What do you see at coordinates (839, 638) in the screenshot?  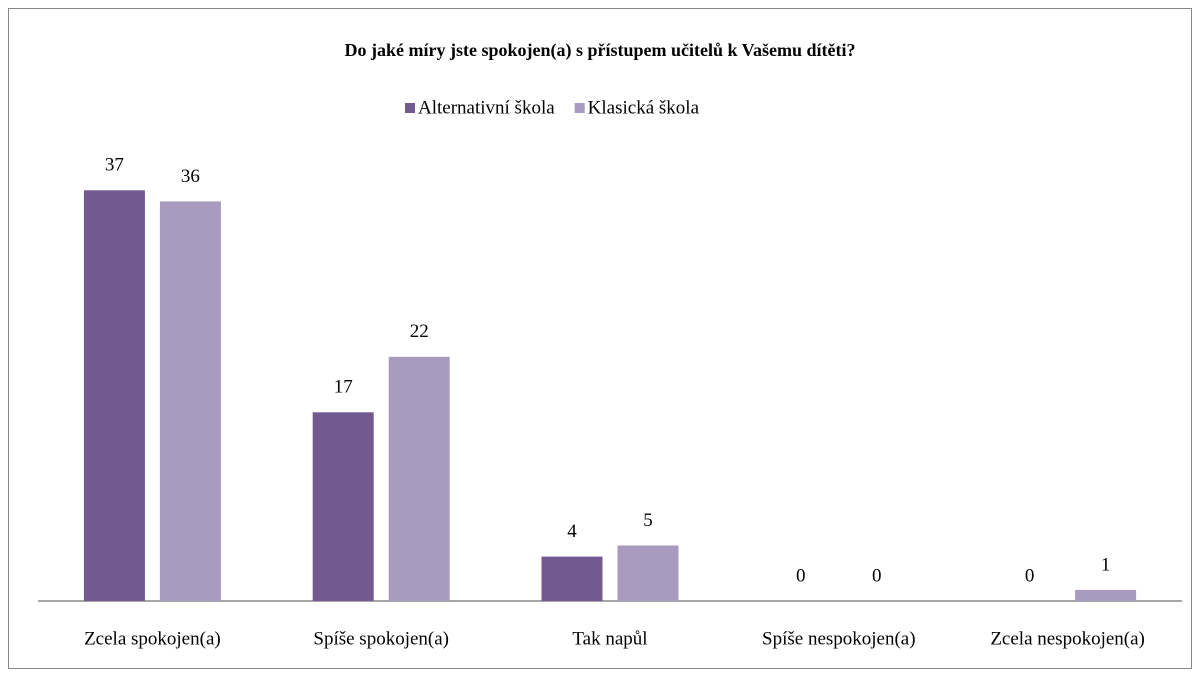 I see `x-tick-label: Spíše nespokojen(a)` at bounding box center [839, 638].